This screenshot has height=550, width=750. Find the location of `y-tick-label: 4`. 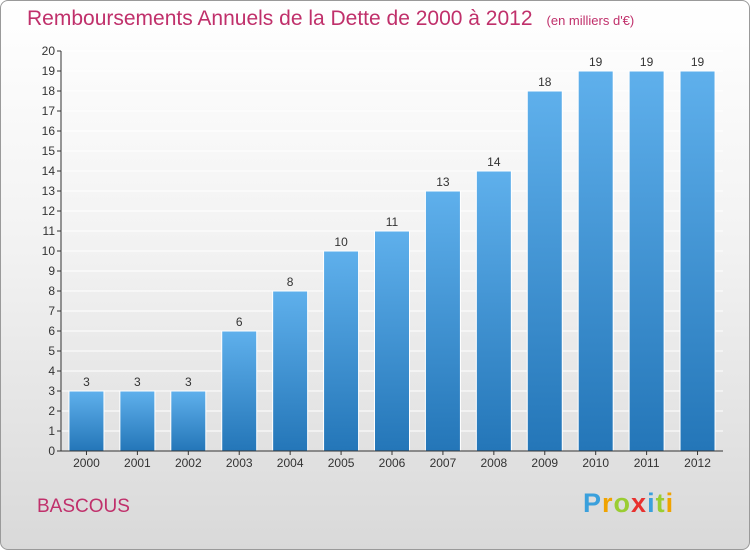

y-tick-label: 4 is located at coordinates (51, 371).